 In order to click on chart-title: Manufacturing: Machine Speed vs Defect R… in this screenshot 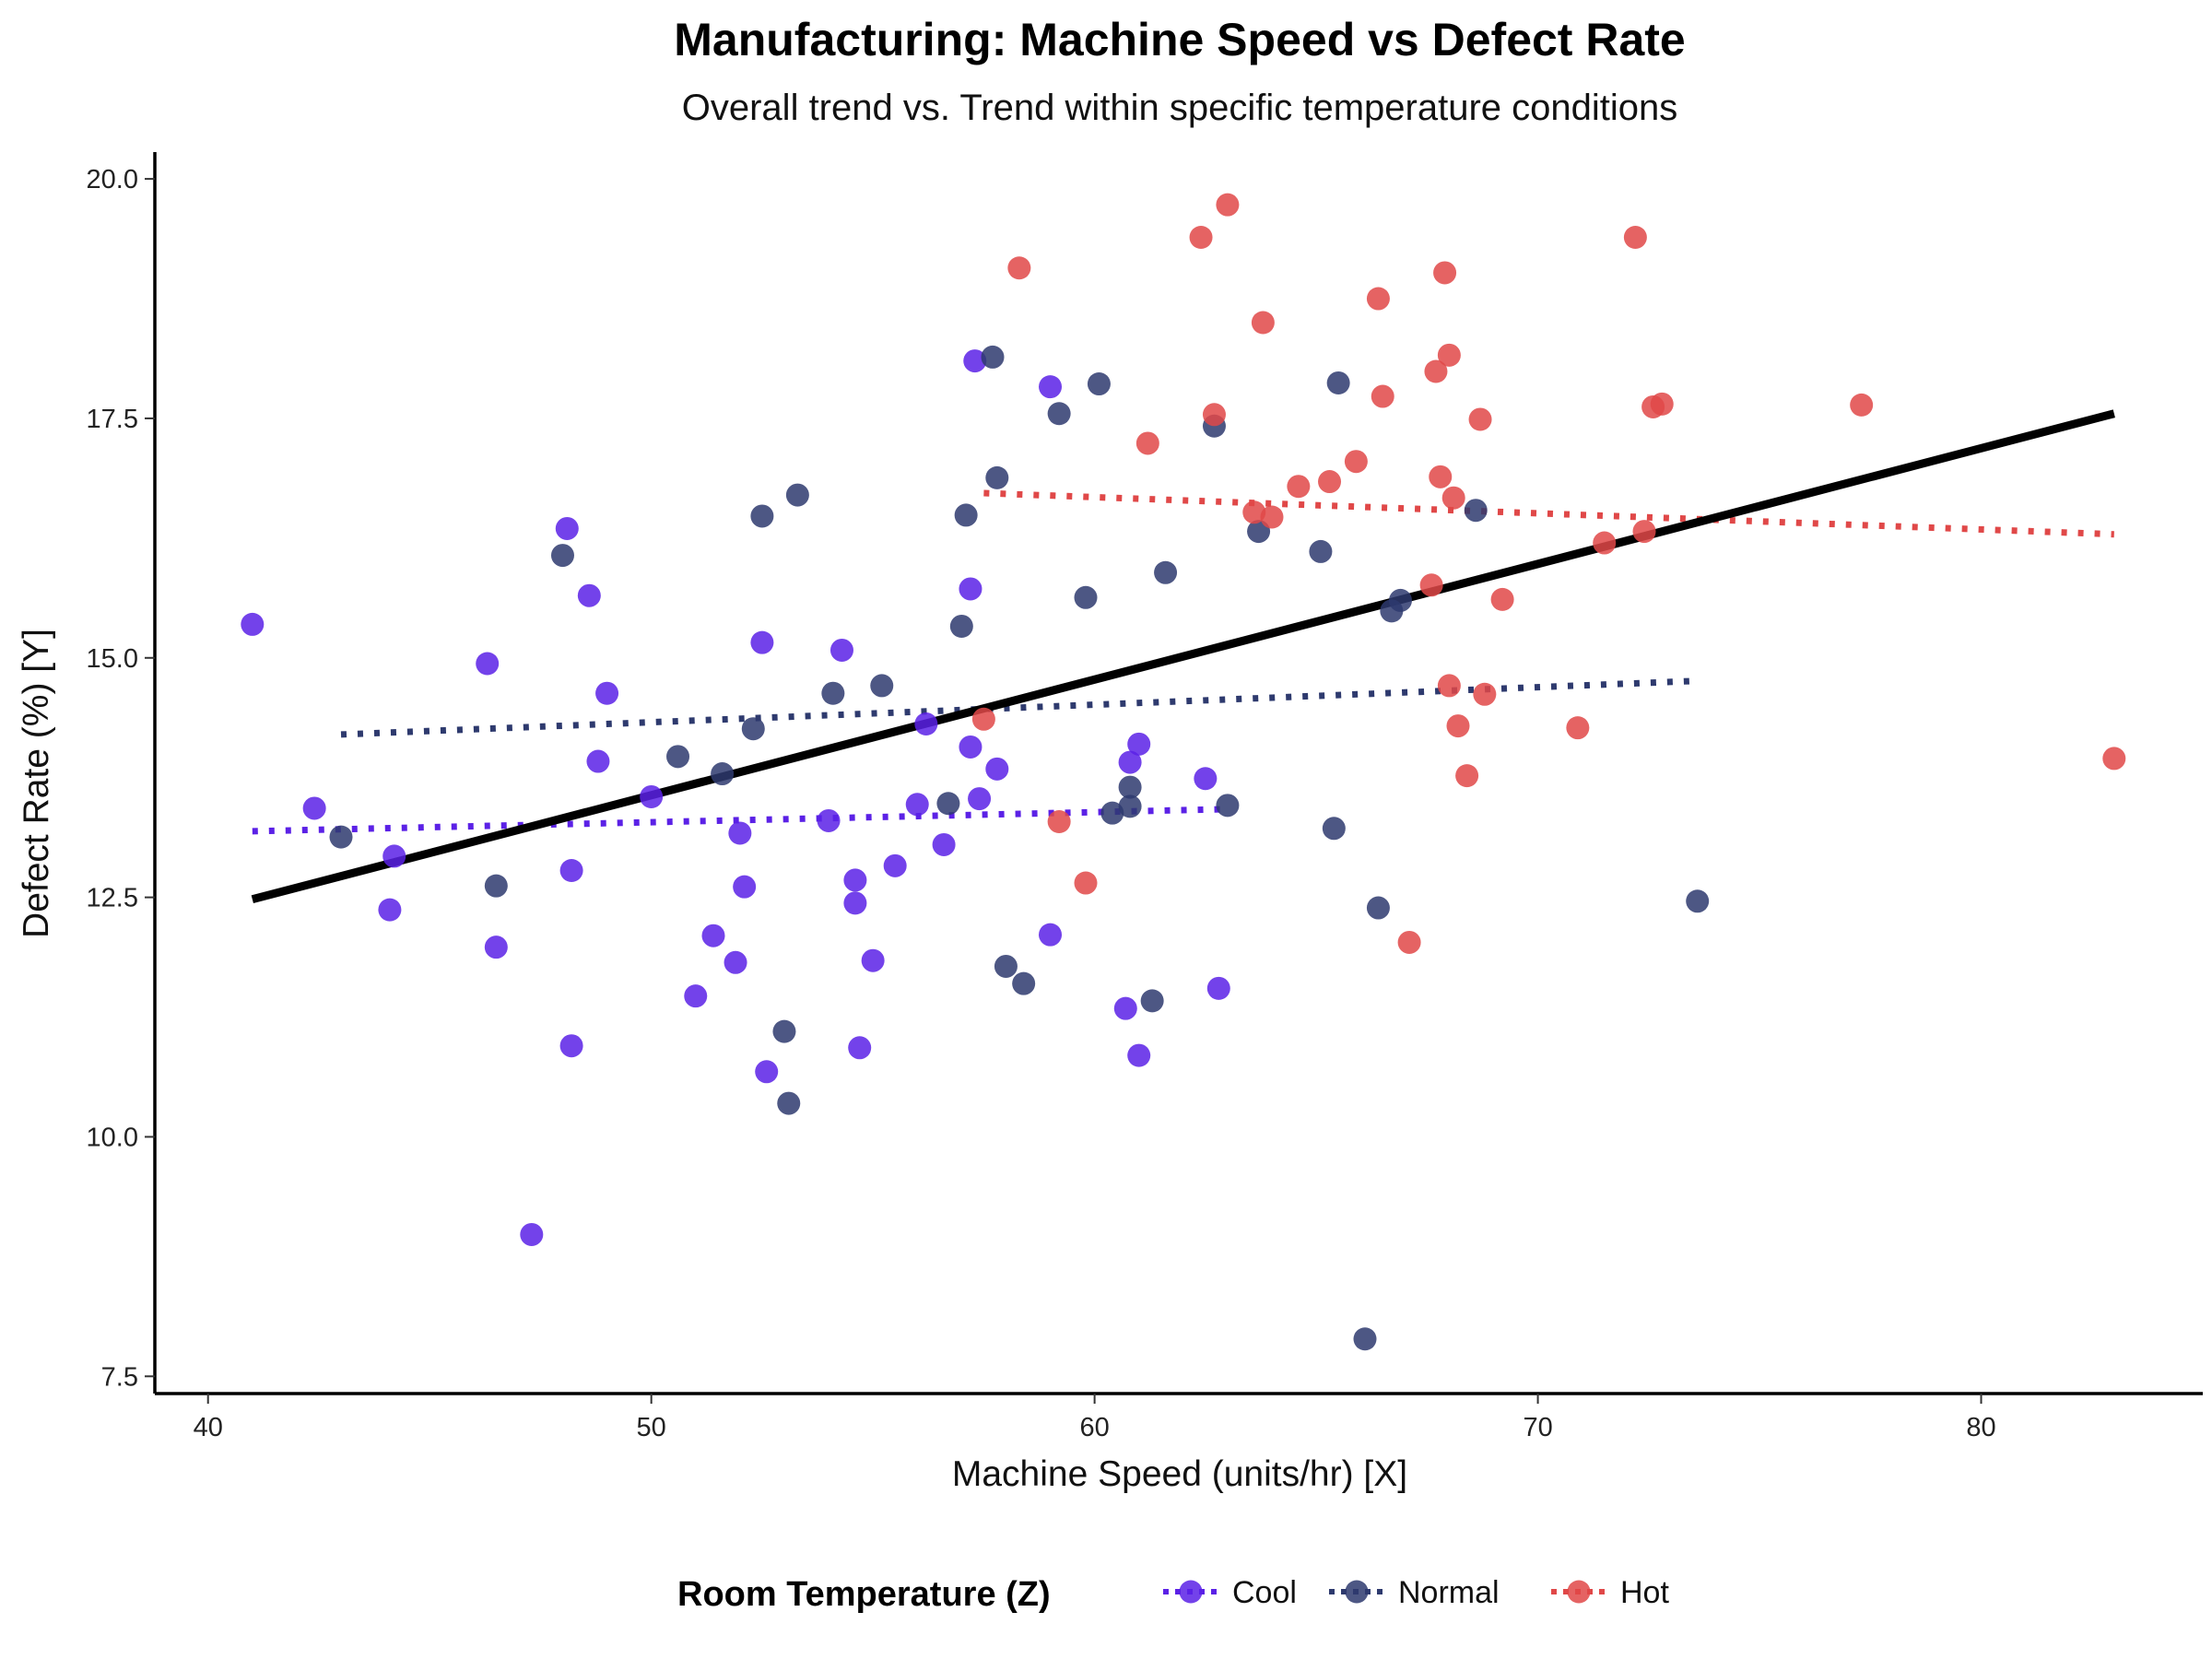, I will do `click(1179, 39)`.